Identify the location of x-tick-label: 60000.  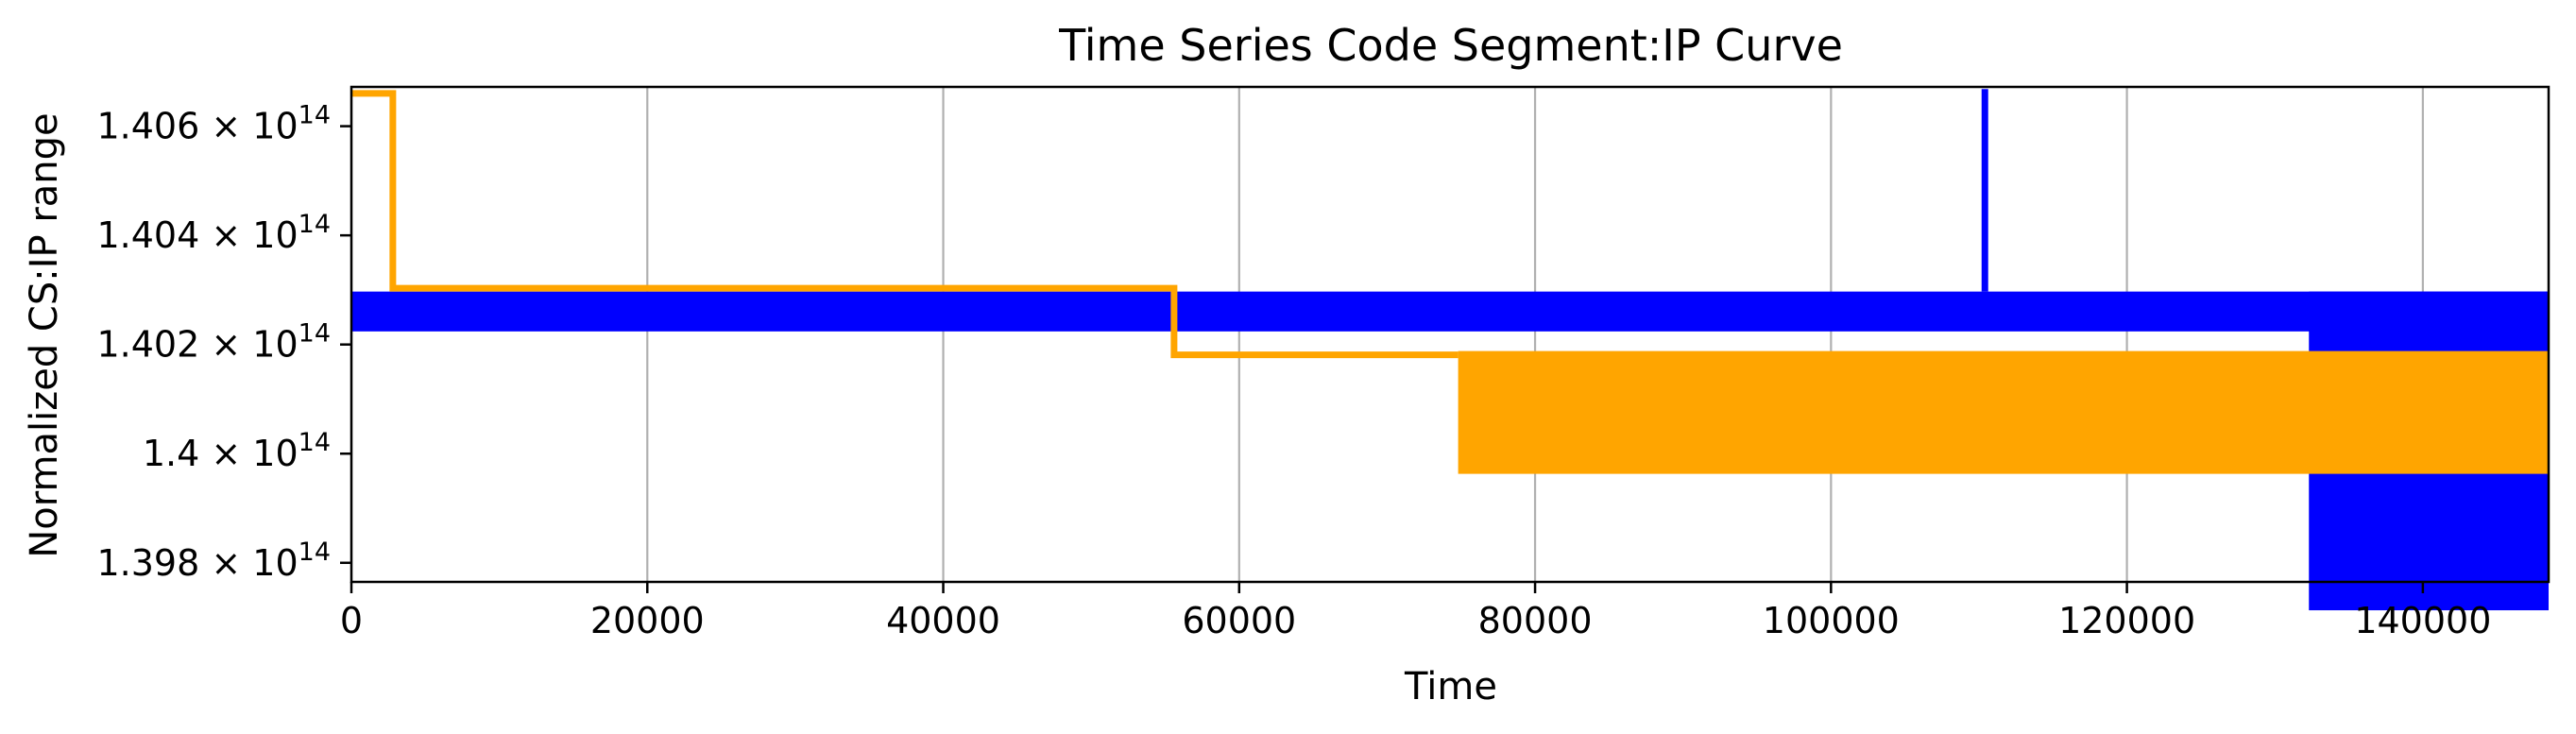
(1239, 620).